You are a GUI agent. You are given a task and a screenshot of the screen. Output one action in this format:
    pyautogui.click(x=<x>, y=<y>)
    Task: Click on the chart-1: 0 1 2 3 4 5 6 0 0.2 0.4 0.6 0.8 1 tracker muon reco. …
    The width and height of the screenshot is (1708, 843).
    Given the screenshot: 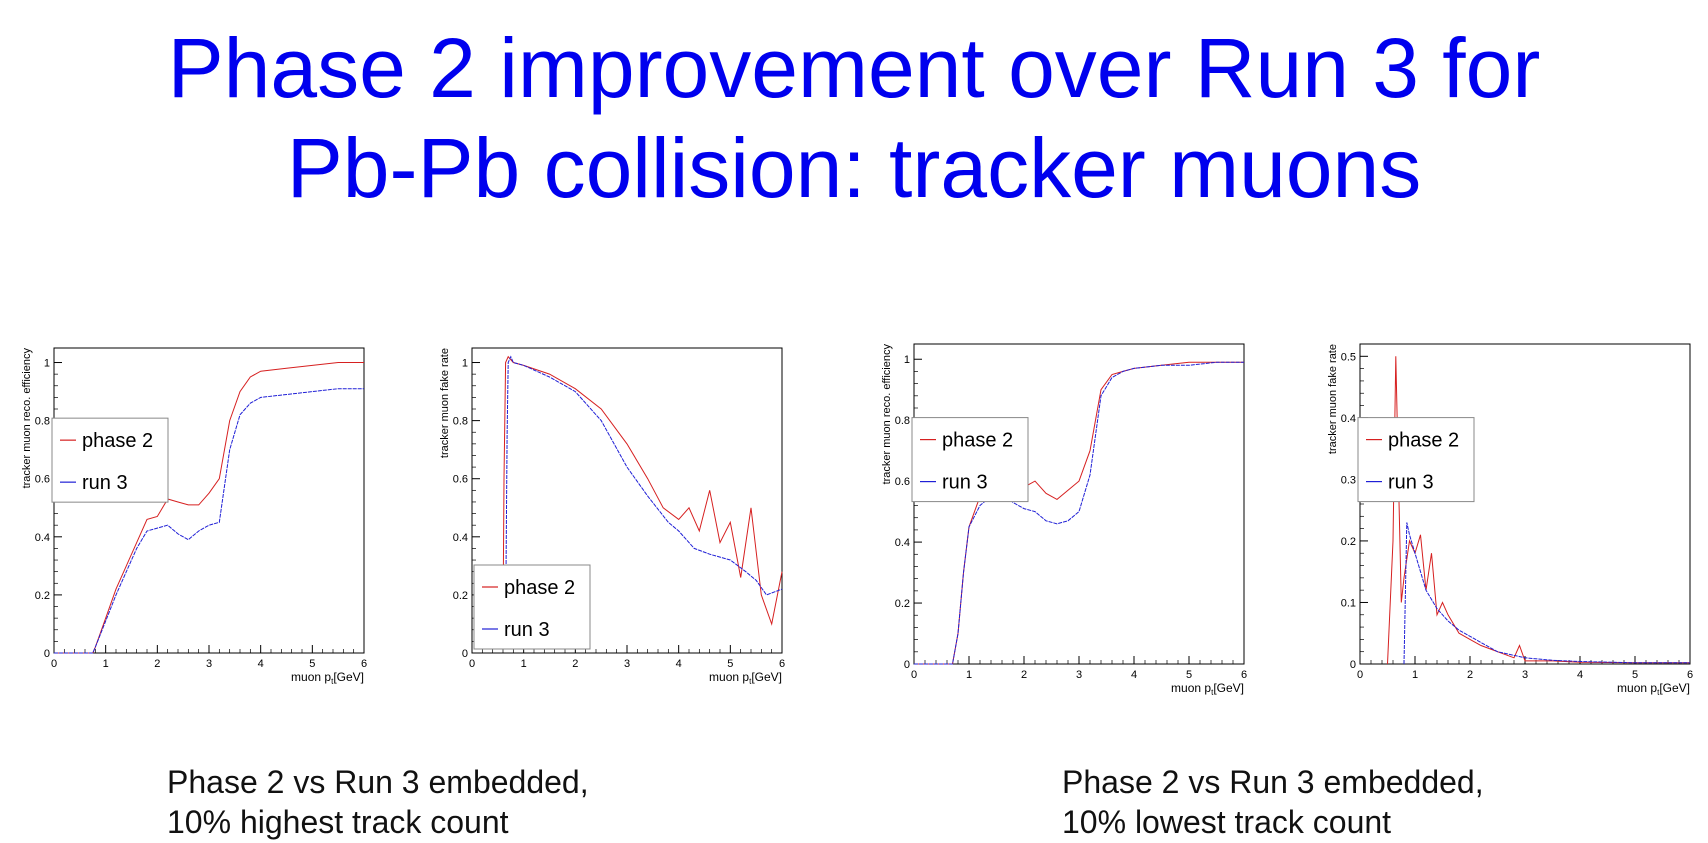 What is the action you would take?
    pyautogui.click(x=194, y=516)
    